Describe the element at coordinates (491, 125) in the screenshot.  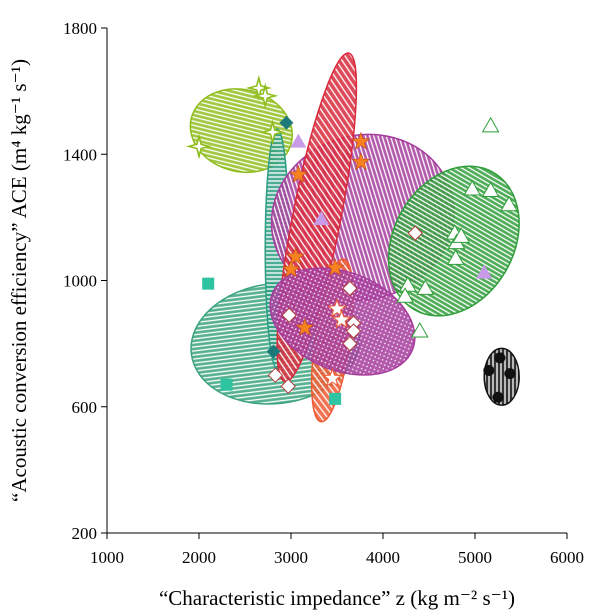
I see `open-triangle-marker` at that location.